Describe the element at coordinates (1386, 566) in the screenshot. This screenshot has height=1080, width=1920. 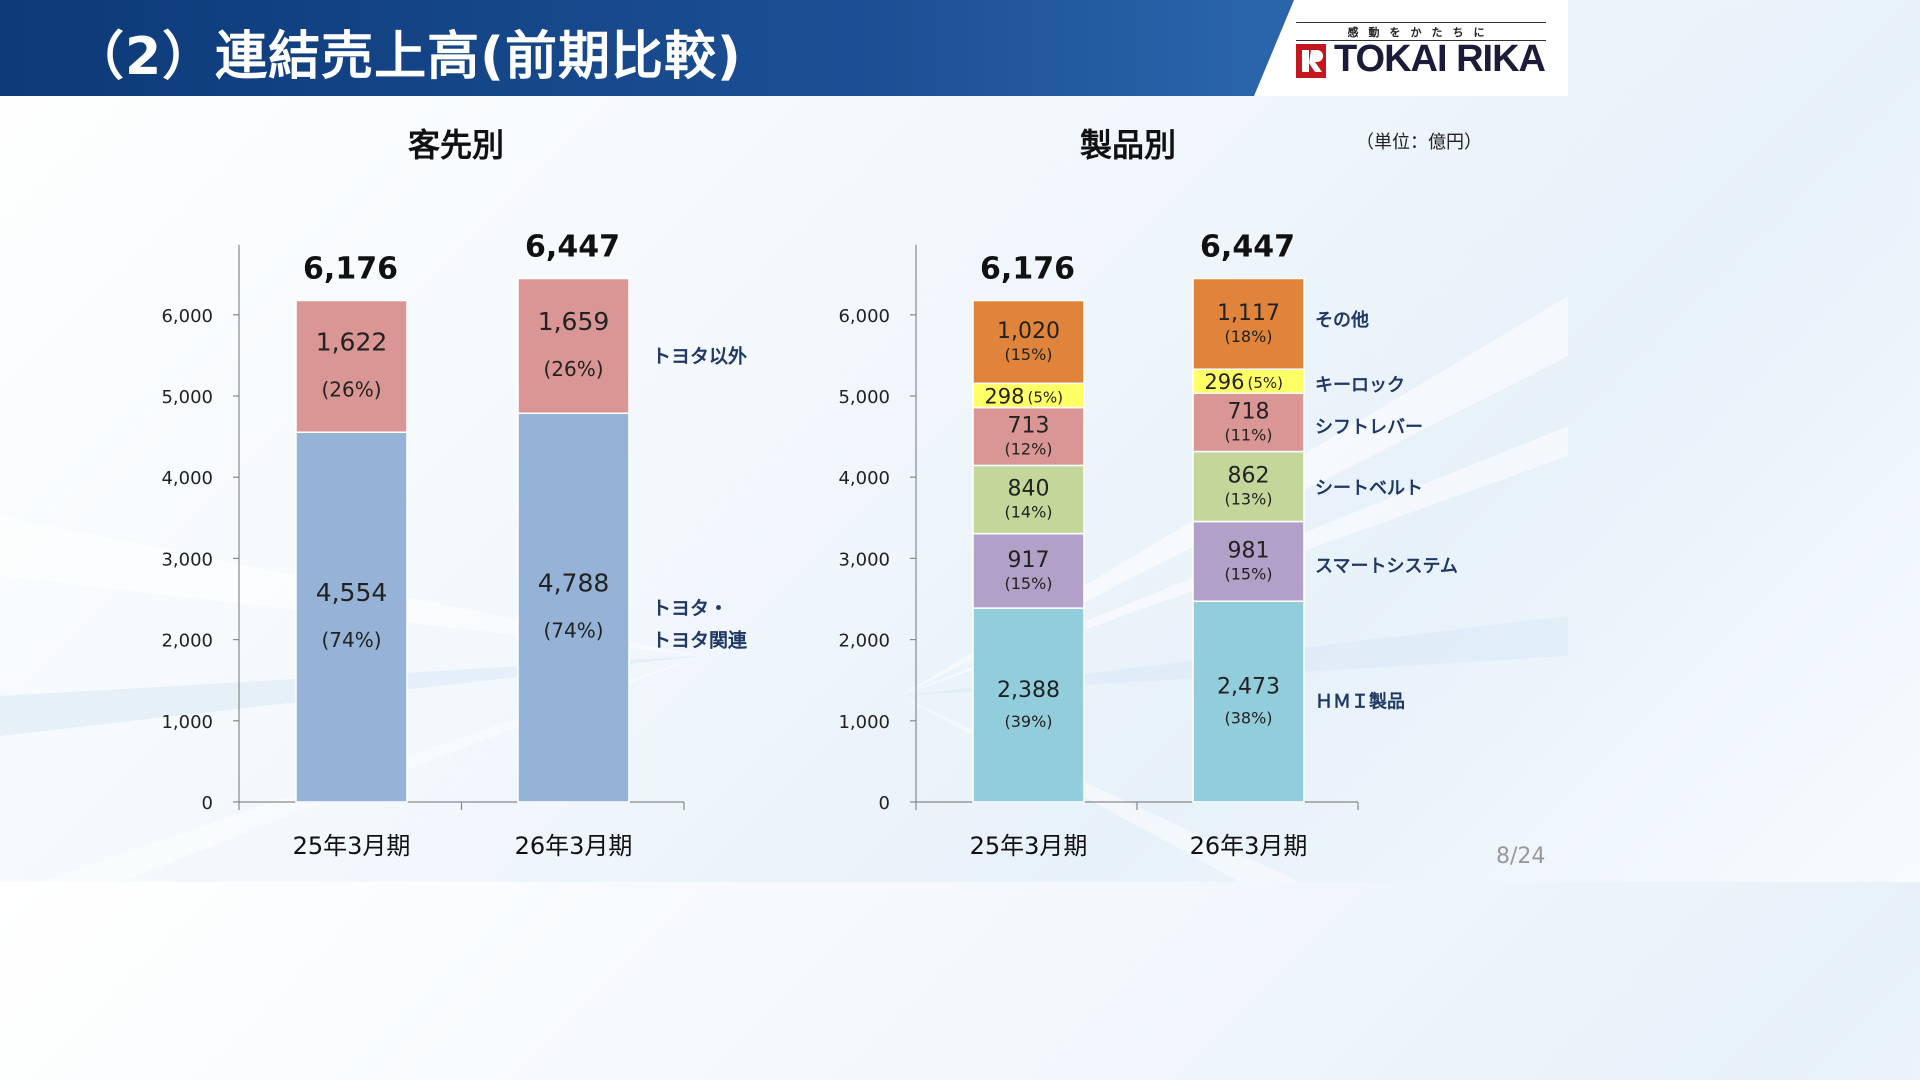
I see `product-legend-label: スマートシステム` at that location.